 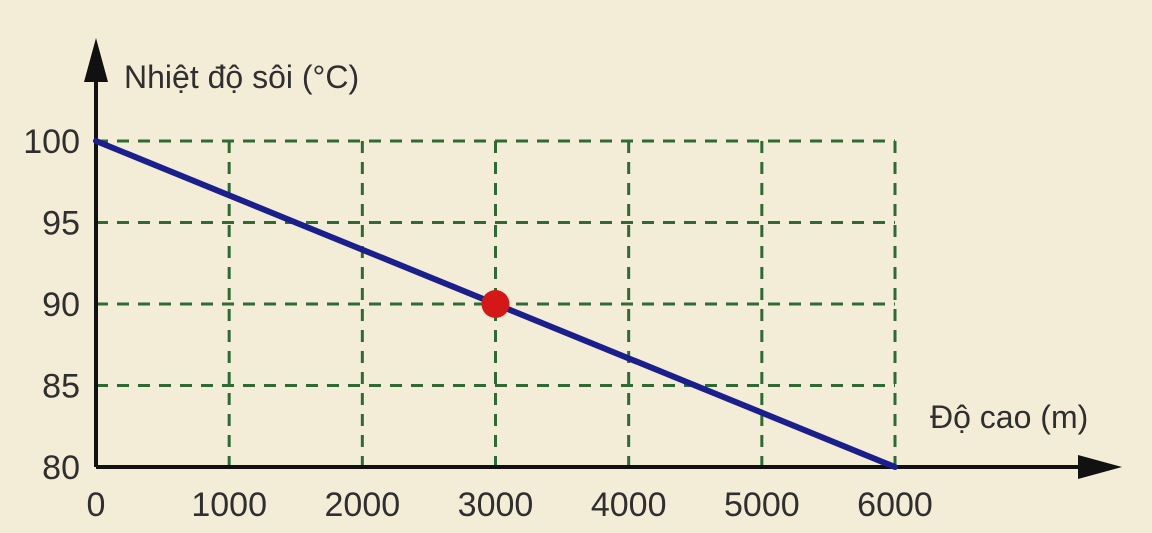 I want to click on y-tick-label: 90, so click(x=61, y=305).